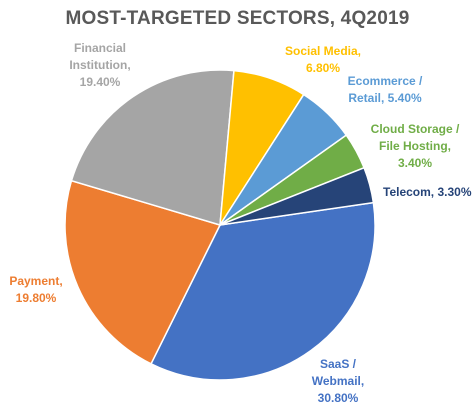 This screenshot has width=475, height=418. Describe the element at coordinates (152, 147) in the screenshot. I see `pie-slice-financial-institution` at that location.